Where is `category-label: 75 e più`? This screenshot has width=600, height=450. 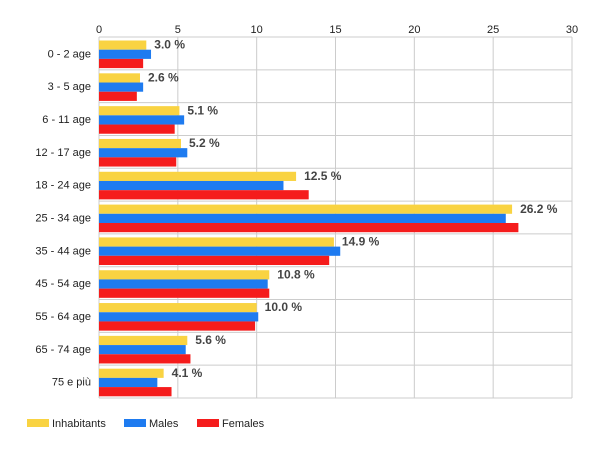 category-label: 75 e più is located at coordinates (71, 383).